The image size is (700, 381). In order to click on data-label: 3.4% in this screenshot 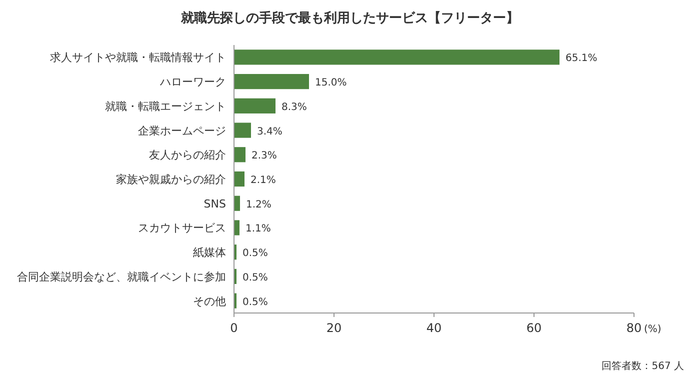, I will do `click(269, 132)`.